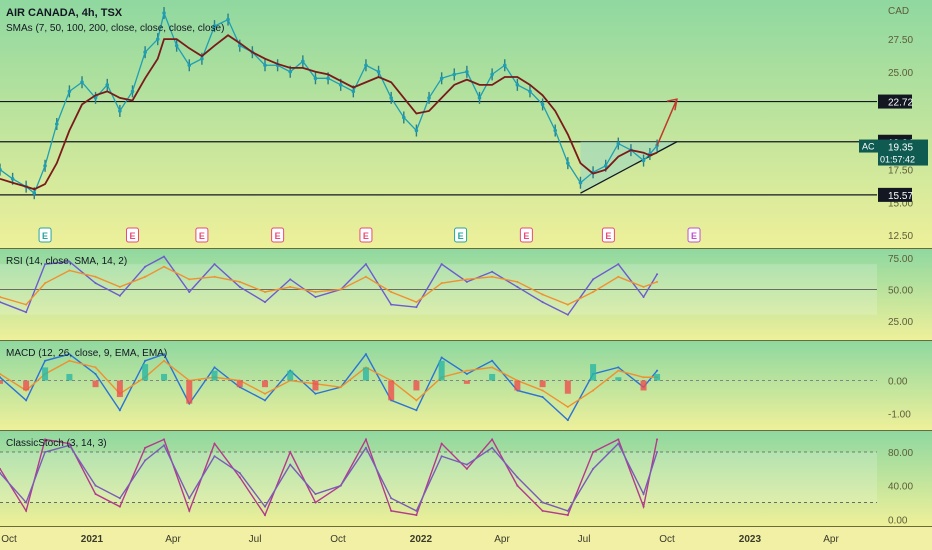 This screenshot has width=932, height=550. I want to click on macd-line-signal, so click(329, 383).